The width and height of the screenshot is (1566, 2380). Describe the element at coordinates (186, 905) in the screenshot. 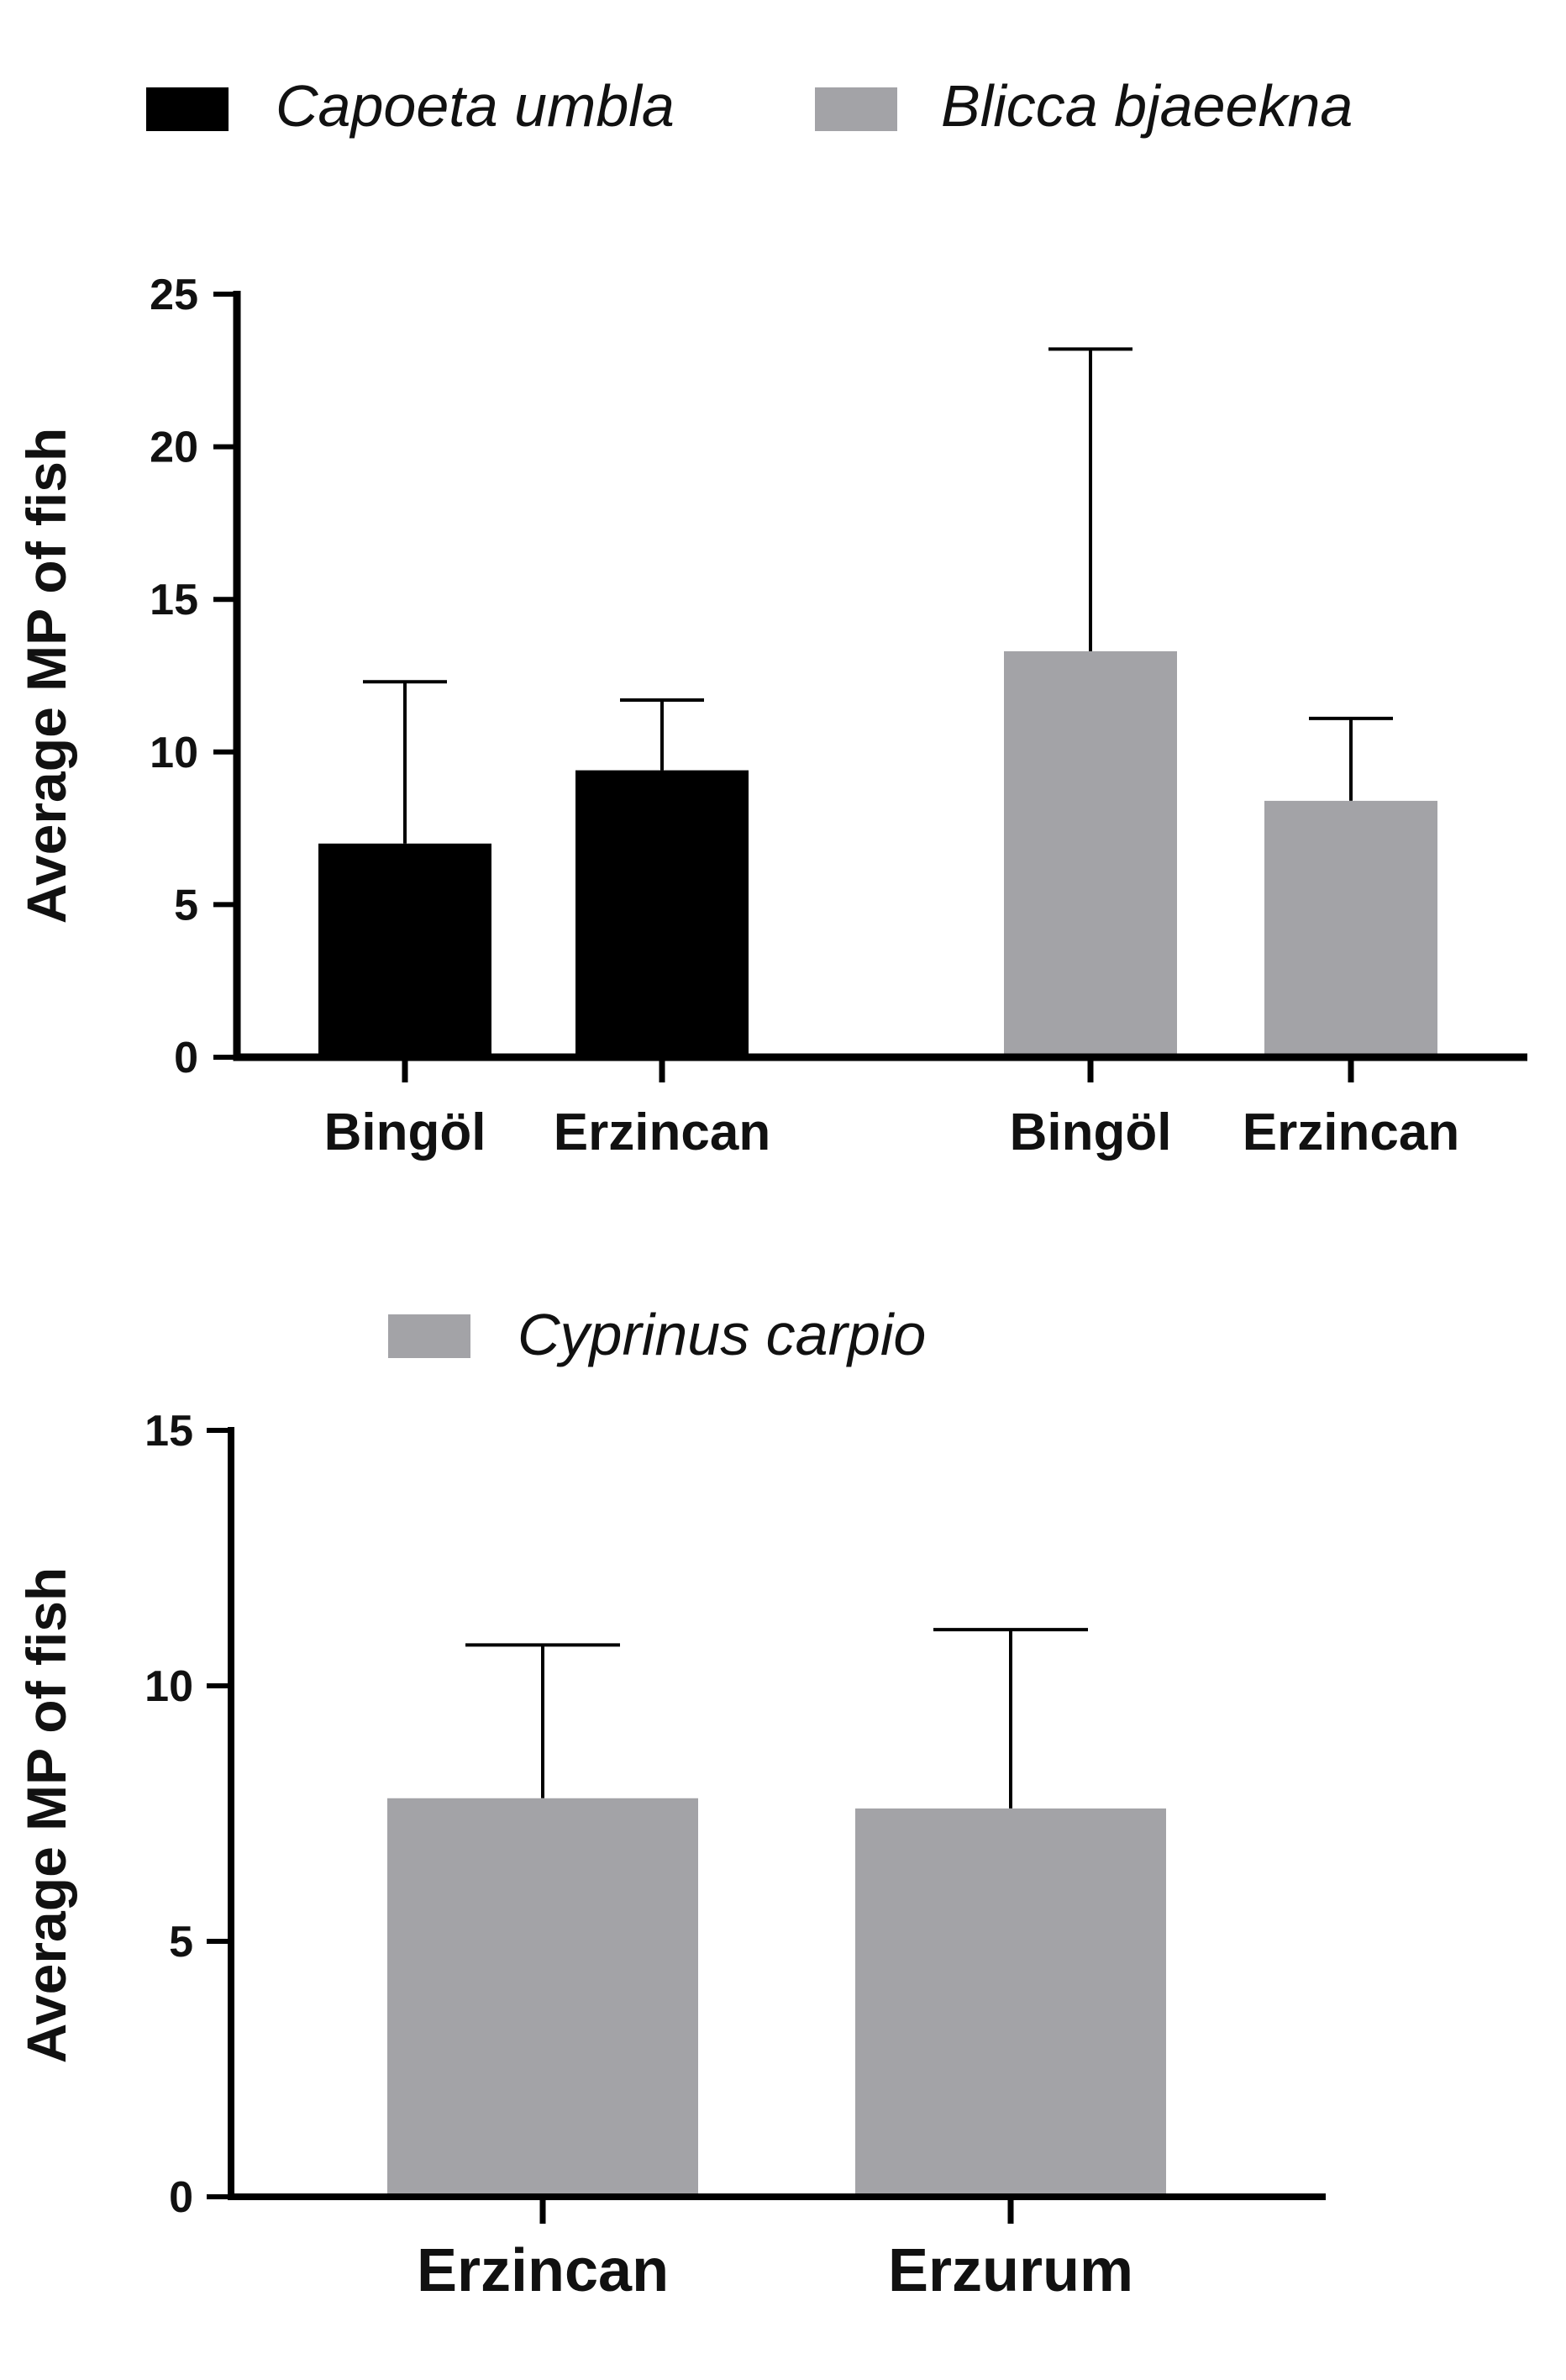

I see `y-tick-label-1-2: 5` at that location.